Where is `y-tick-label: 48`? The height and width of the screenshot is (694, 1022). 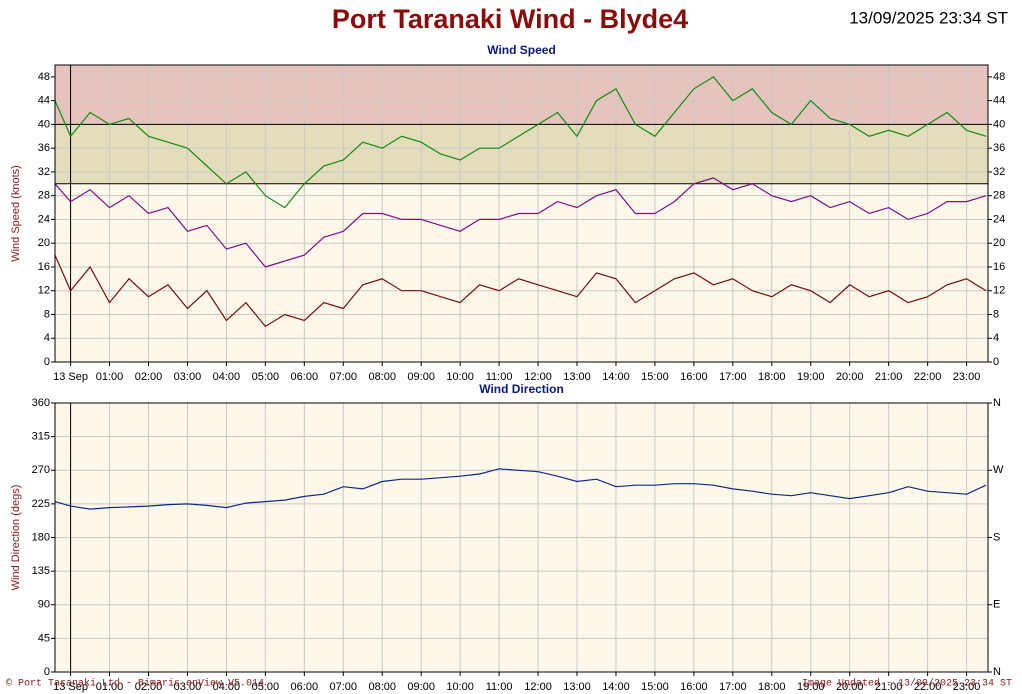 y-tick-label: 48 is located at coordinates (44, 77).